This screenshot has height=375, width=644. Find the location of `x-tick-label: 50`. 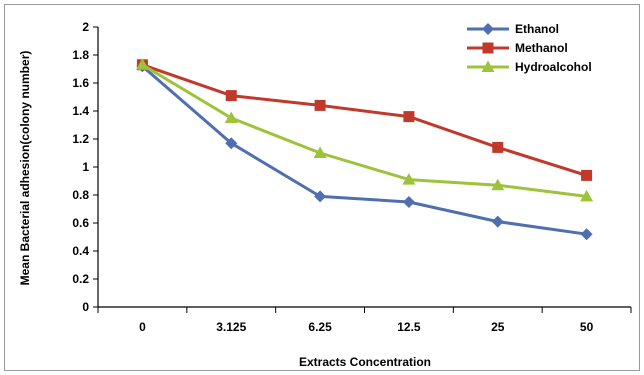

x-tick-label: 50 is located at coordinates (587, 327).